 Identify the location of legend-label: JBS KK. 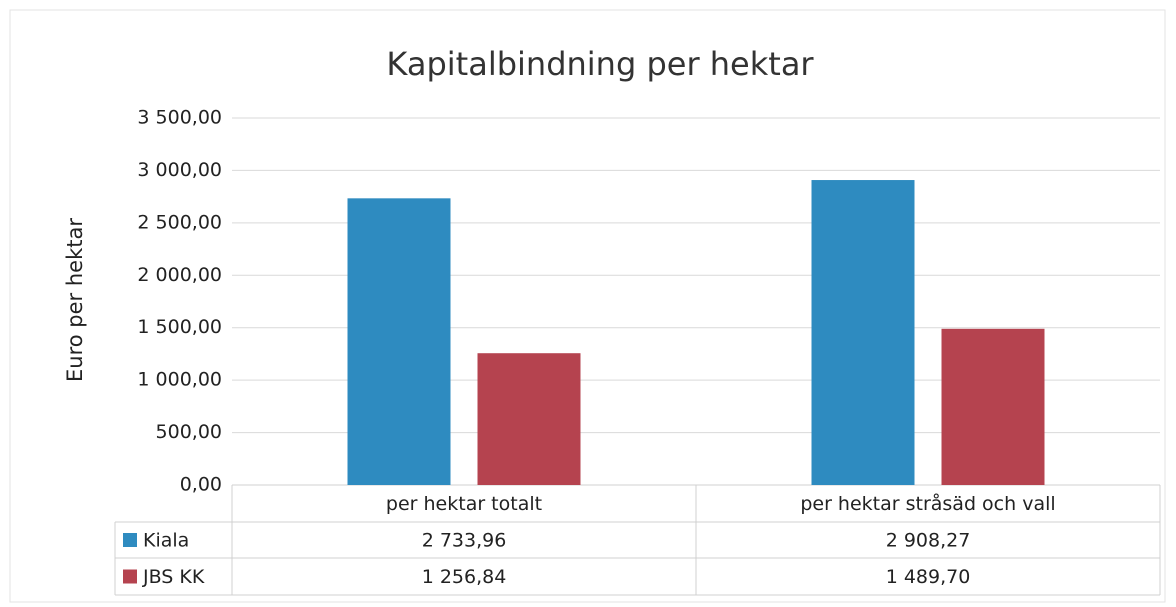
(173, 577).